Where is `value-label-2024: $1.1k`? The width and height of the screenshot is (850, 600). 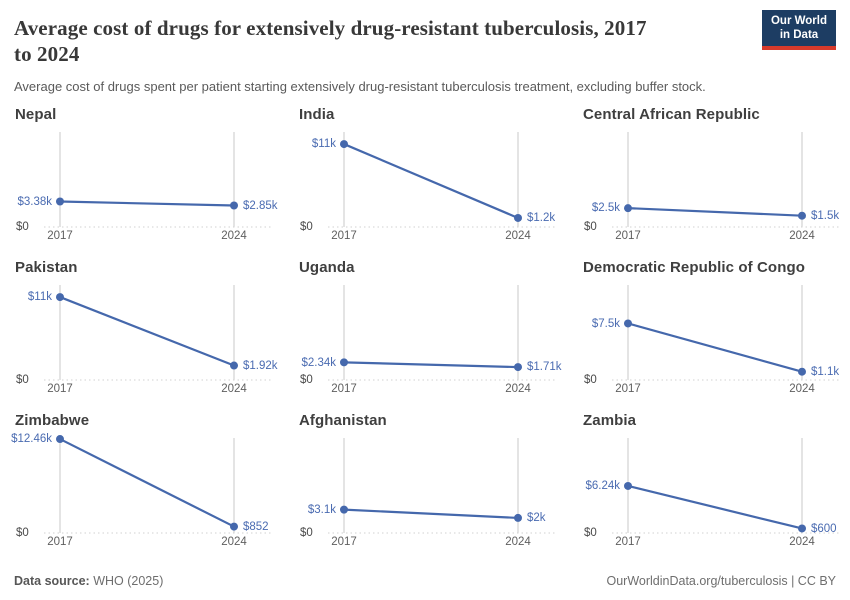 value-label-2024: $1.1k is located at coordinates (825, 371).